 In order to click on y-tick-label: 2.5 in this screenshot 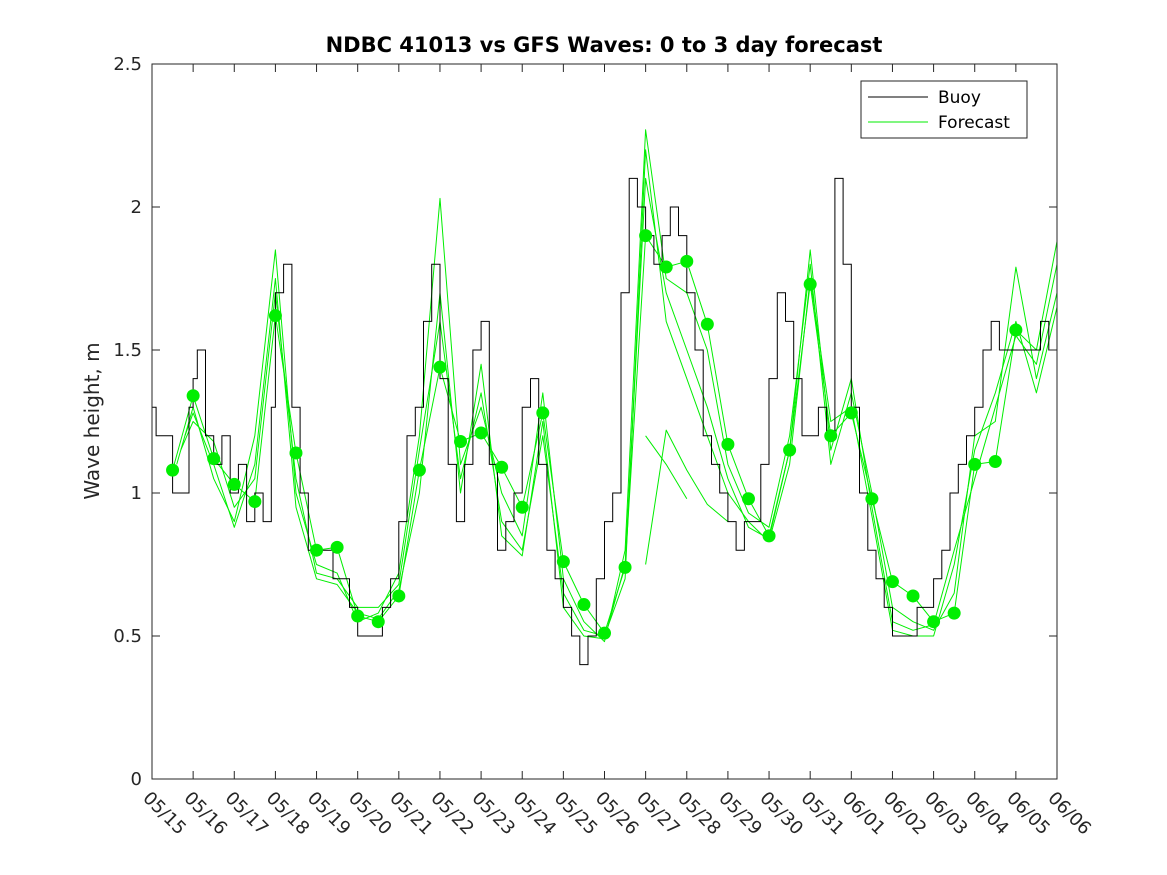, I will do `click(127, 64)`.